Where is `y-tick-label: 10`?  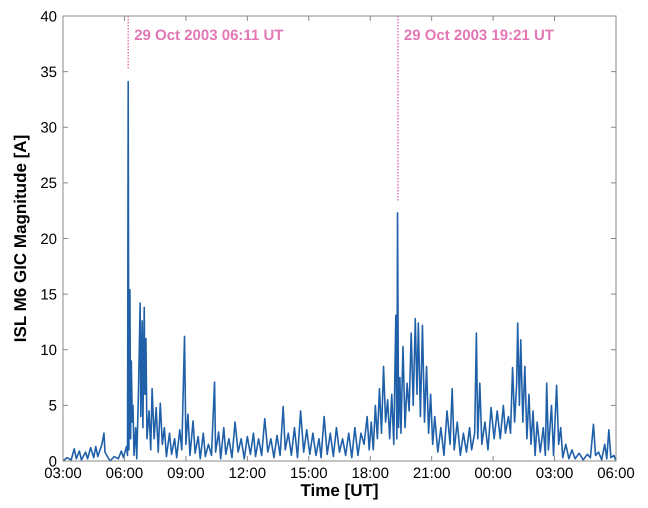
y-tick-label: 10 is located at coordinates (48, 350).